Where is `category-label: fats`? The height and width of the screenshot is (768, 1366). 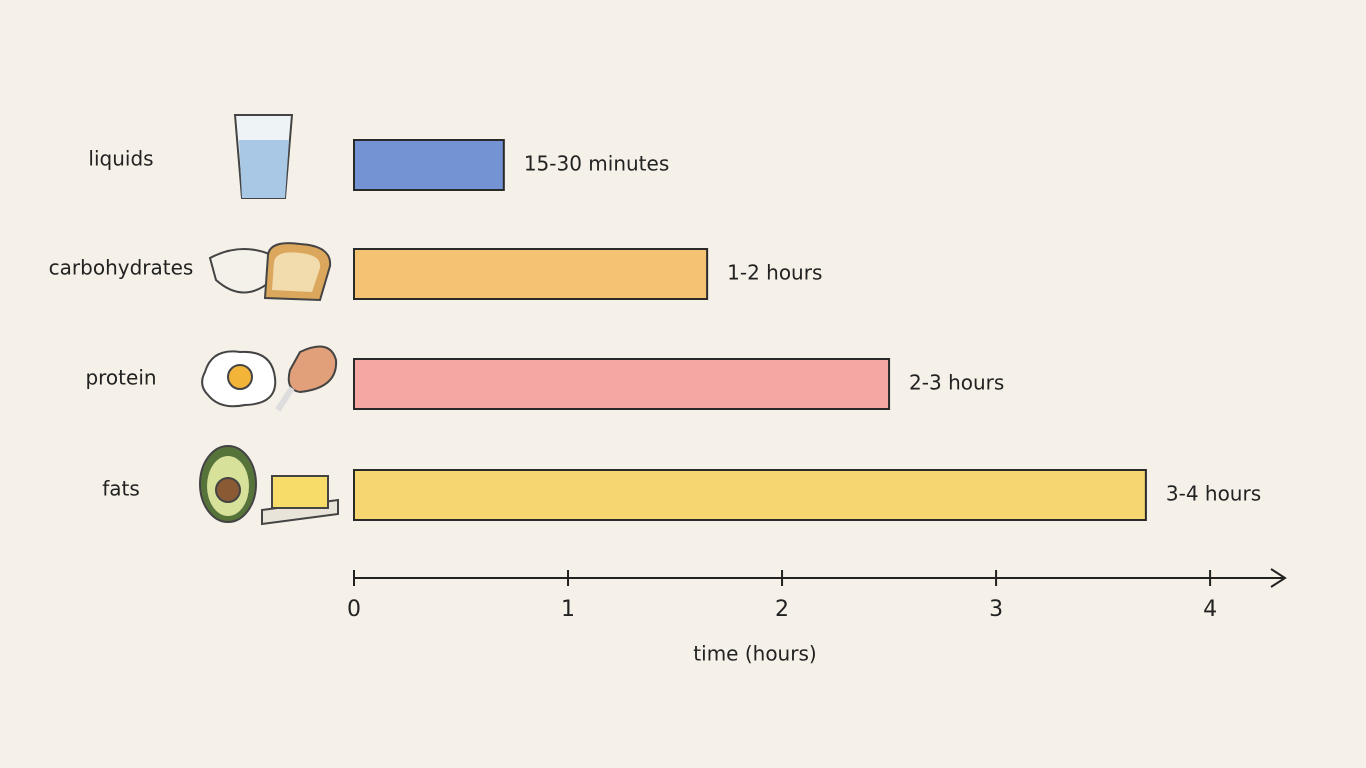
category-label: fats is located at coordinates (121, 489).